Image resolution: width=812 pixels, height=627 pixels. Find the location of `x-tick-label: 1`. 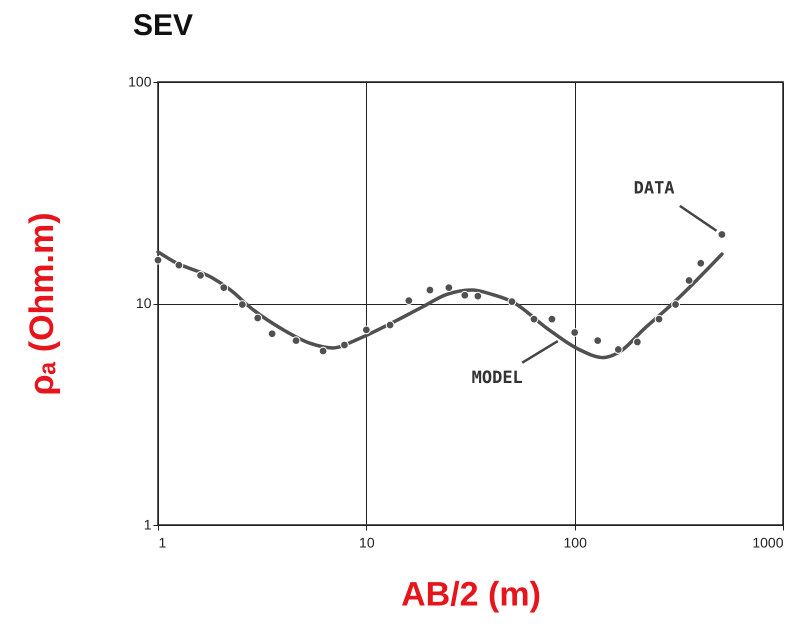

x-tick-label: 1 is located at coordinates (162, 542).